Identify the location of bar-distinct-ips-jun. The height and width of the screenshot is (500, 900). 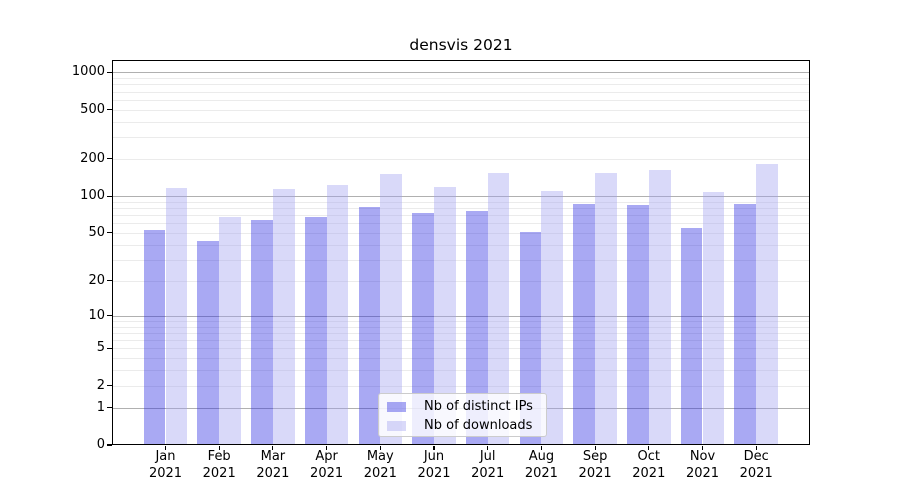
(423, 328).